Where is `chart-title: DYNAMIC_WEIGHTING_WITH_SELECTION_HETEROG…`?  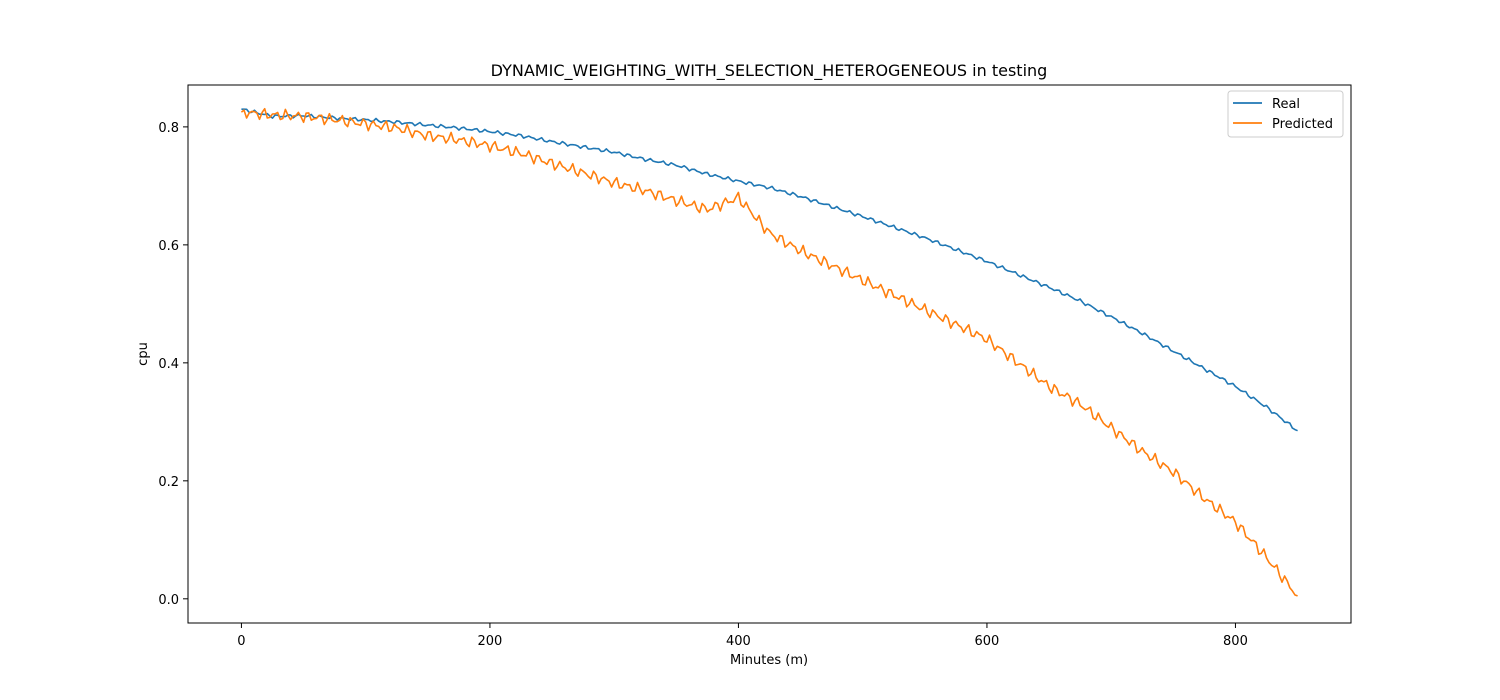
chart-title: DYNAMIC_WEIGHTING_WITH_SELECTION_HETEROG… is located at coordinates (769, 71).